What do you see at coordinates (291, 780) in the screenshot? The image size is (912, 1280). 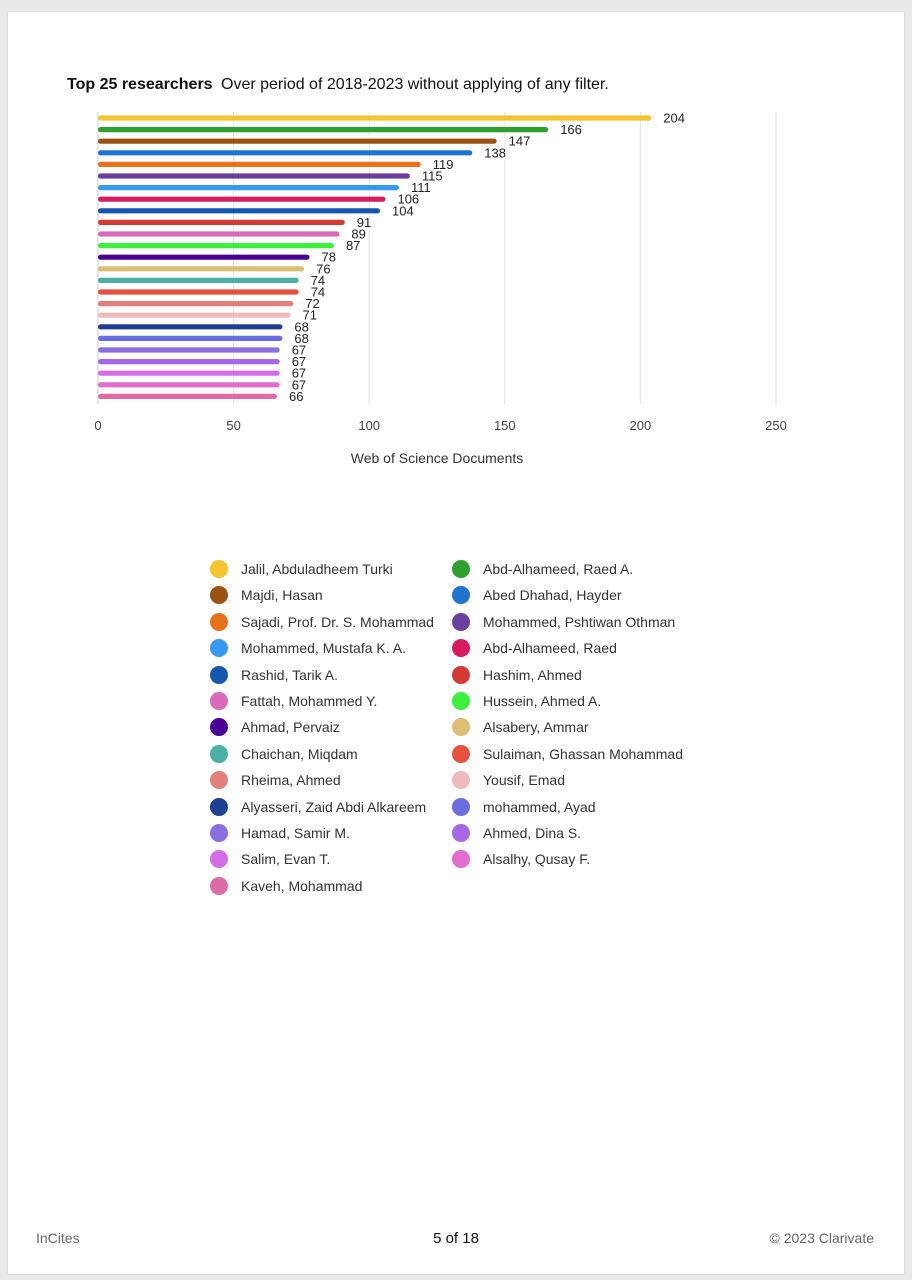 I see `legend-label: Rheima, Ahmed` at bounding box center [291, 780].